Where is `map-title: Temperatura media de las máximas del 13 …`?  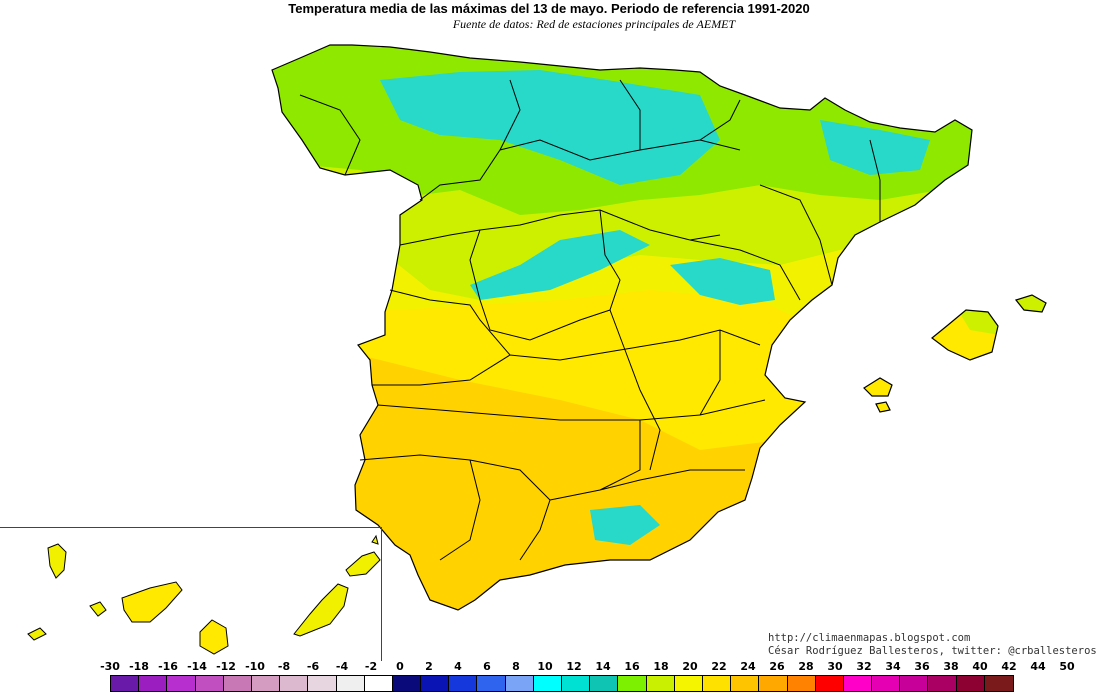
map-title: Temperatura media de las máximas del 13 … is located at coordinates (549, 8).